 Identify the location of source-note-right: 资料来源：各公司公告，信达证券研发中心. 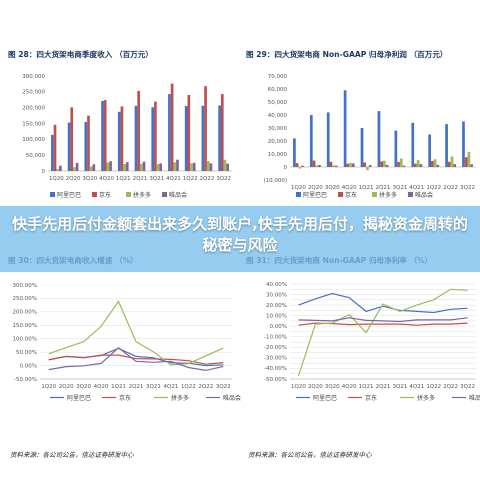
(310, 455).